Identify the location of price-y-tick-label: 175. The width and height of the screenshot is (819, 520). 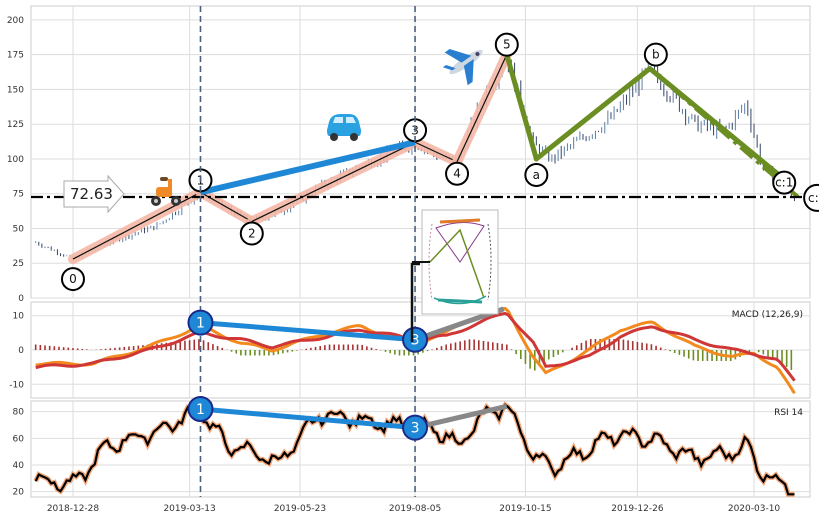
(15, 56).